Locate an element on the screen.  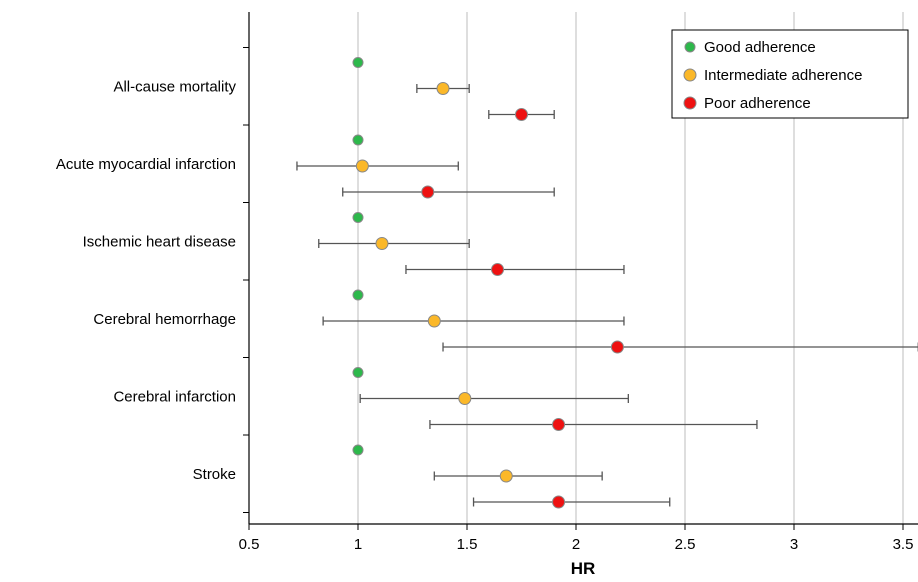
legend-label: Intermediate adherence is located at coordinates (783, 75).